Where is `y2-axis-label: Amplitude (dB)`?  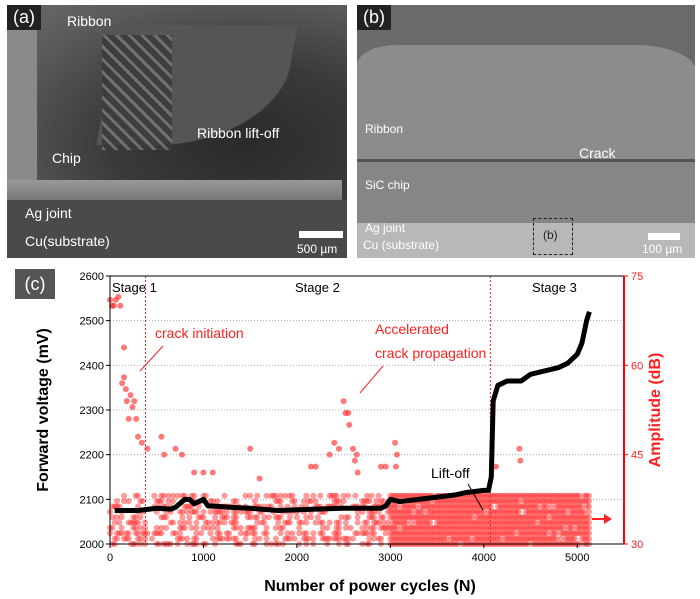
y2-axis-label: Amplitude (dB) is located at coordinates (655, 410).